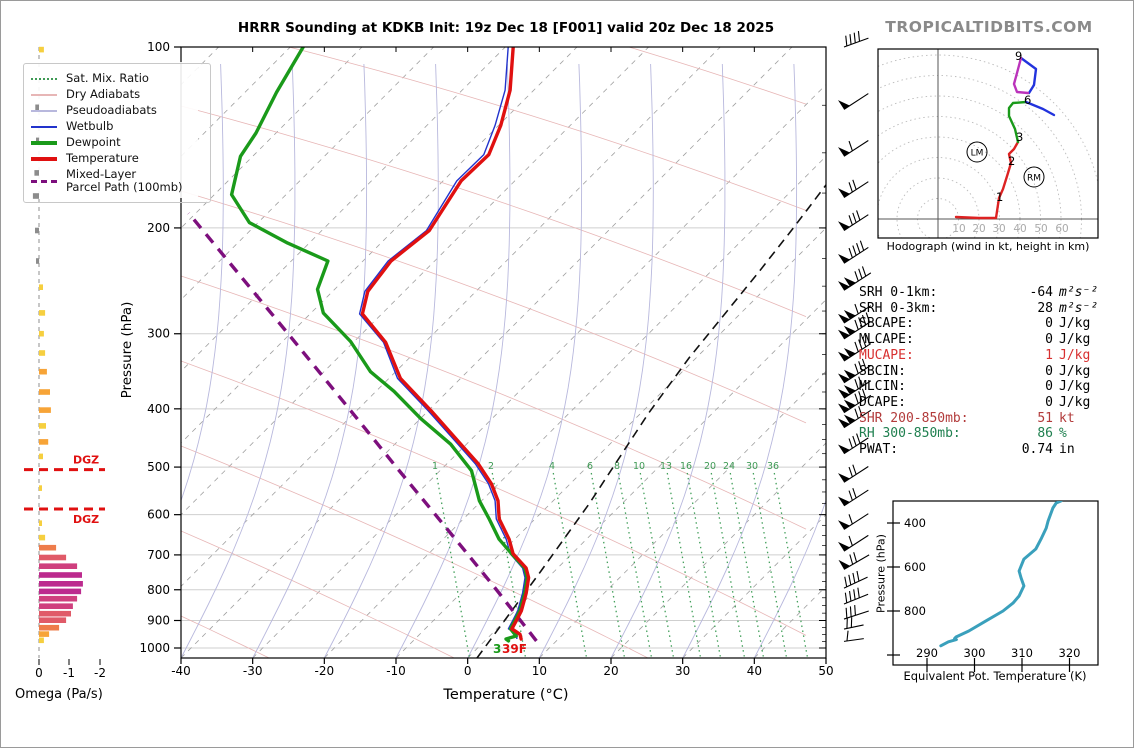  I want to click on stat-label: SRH 0-3km:, so click(898, 308).